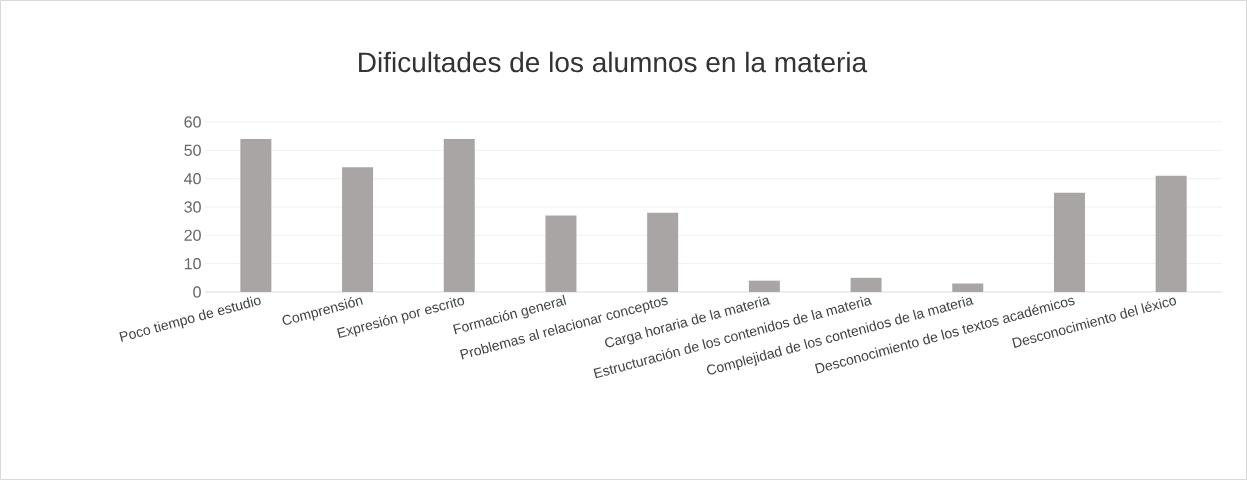 The width and height of the screenshot is (1247, 480). Describe the element at coordinates (192, 263) in the screenshot. I see `y-tick-label: 10` at that location.